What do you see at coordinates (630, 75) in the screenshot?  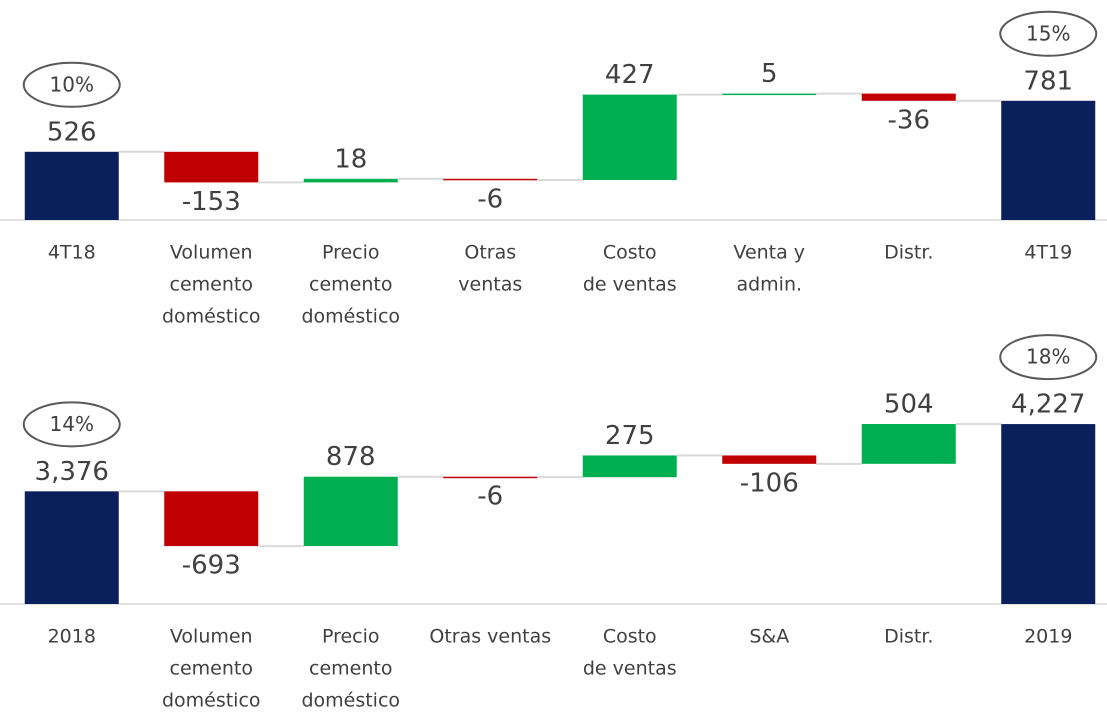 I see `value-label: 427` at bounding box center [630, 75].